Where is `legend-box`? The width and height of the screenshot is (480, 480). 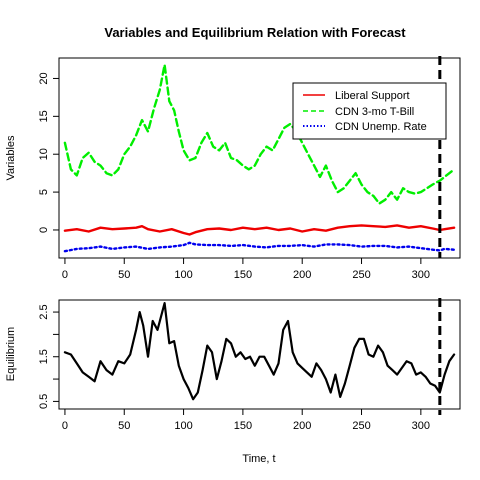
legend-box is located at coordinates (369, 111).